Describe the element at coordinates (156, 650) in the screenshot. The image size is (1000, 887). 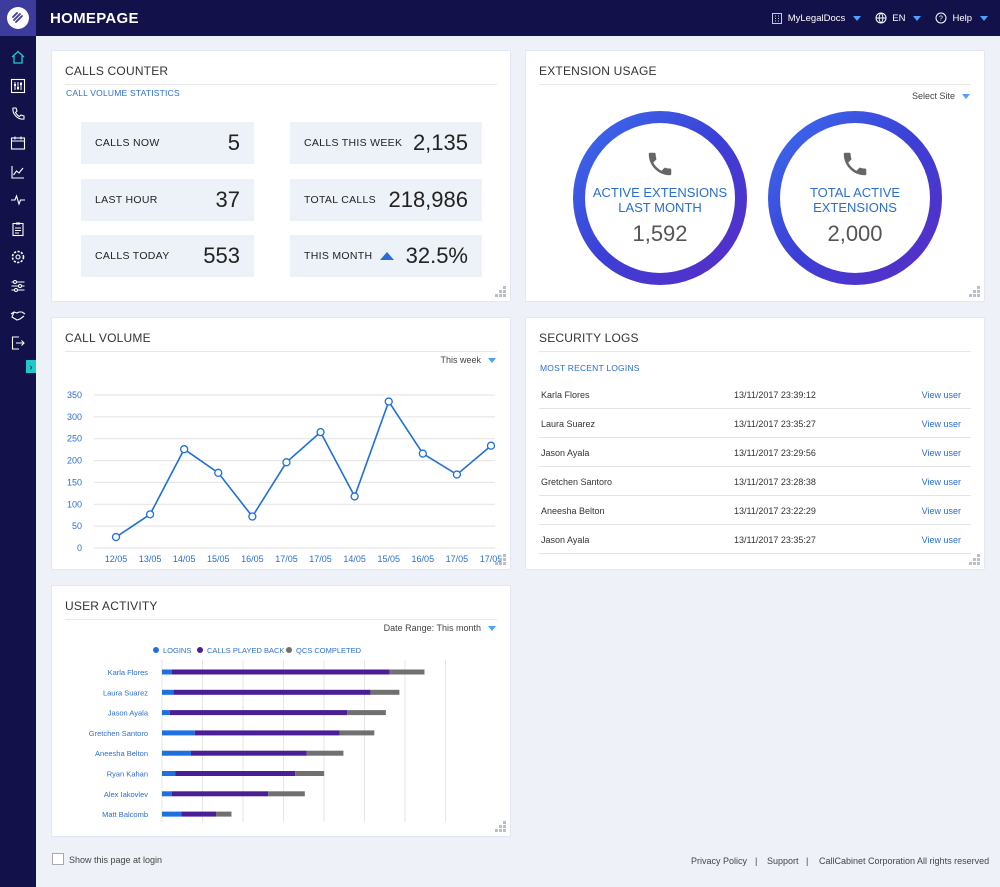
I see `legend-marker` at that location.